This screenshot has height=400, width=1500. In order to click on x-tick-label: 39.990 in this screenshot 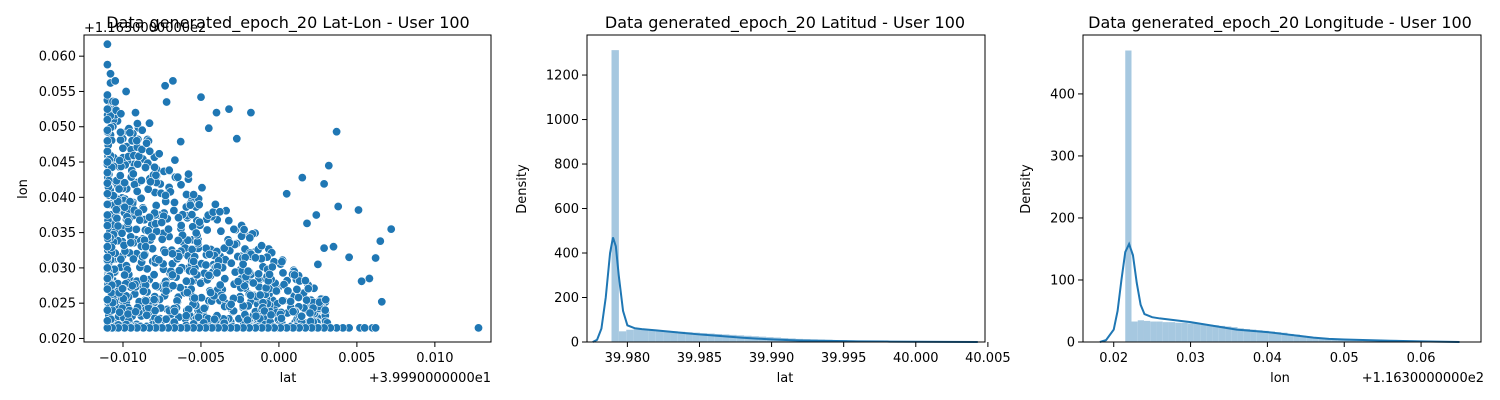, I will do `click(772, 358)`.